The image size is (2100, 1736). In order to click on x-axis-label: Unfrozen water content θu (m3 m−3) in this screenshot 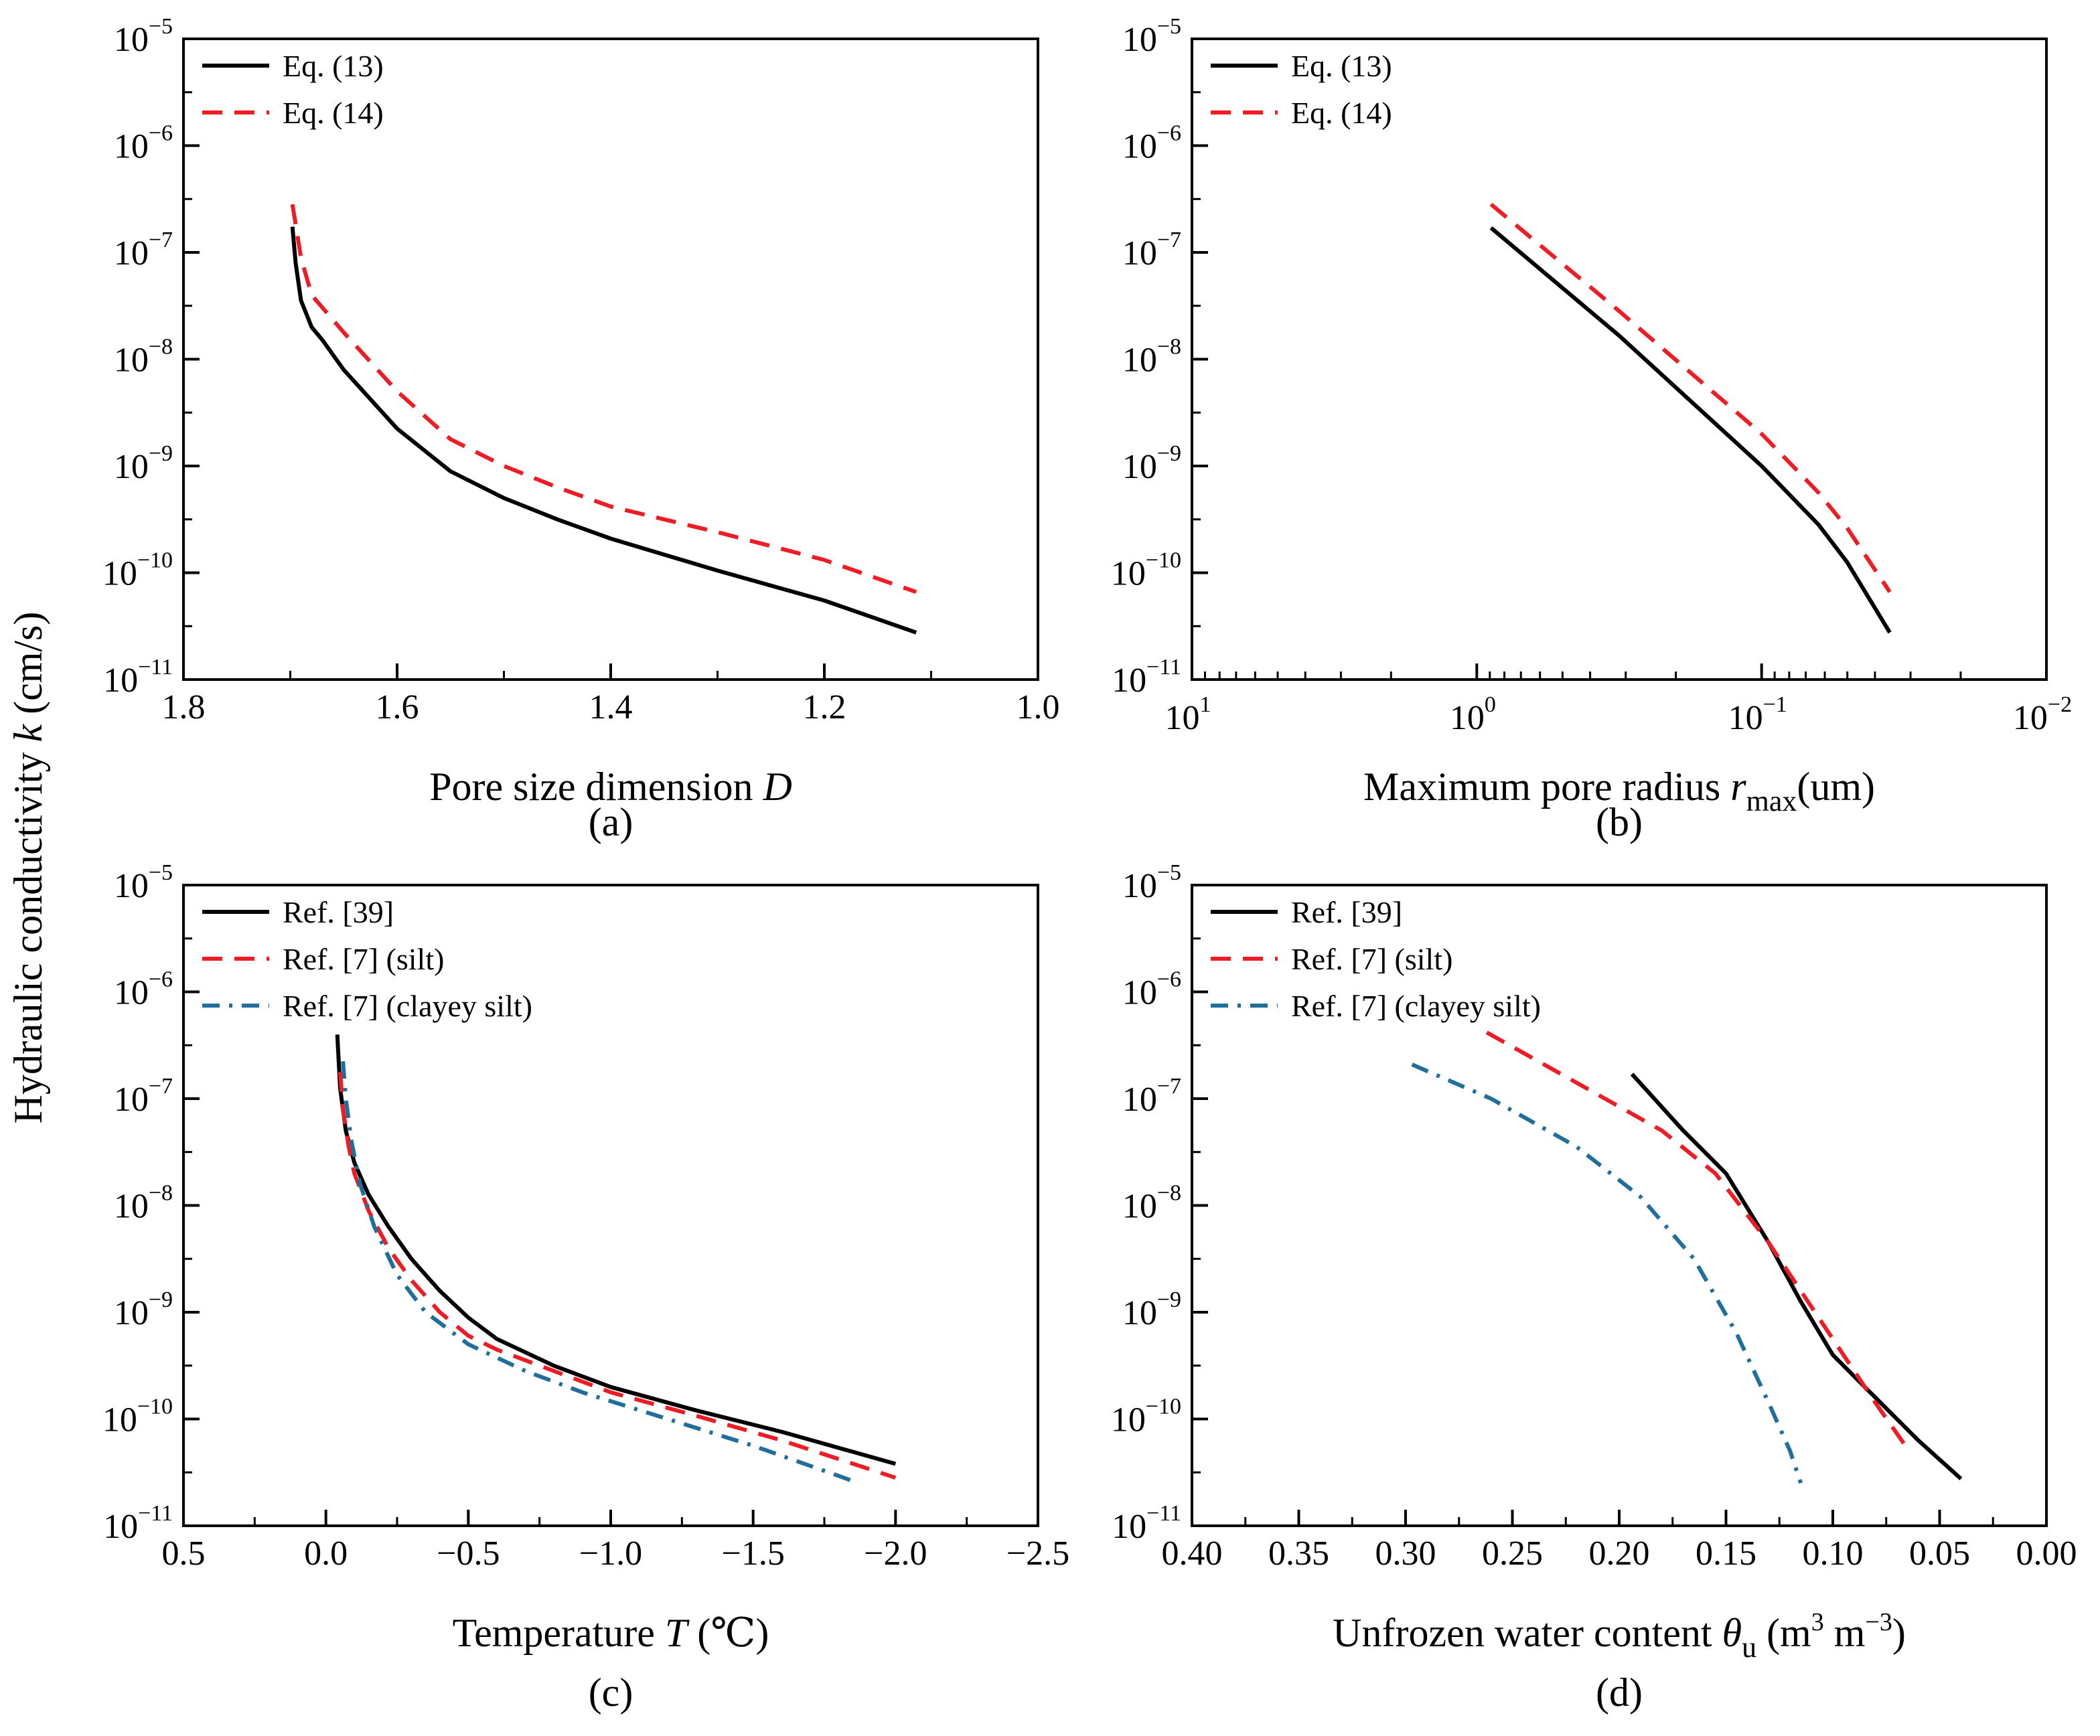, I will do `click(1619, 1636)`.